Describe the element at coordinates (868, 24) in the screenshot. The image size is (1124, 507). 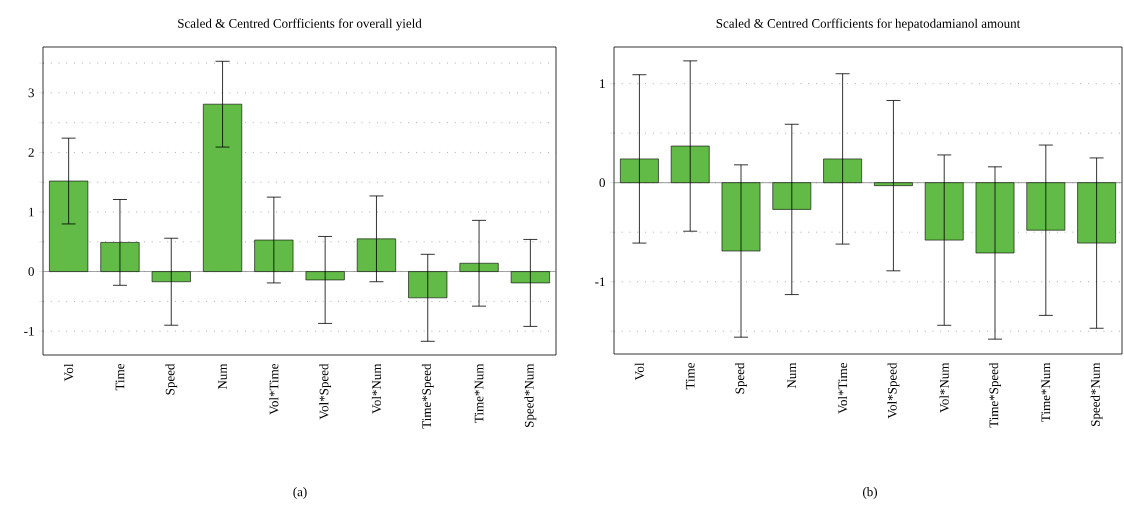
I see `chart-title: Scaled & Centred Corfficients for hepatodamianol amount` at that location.